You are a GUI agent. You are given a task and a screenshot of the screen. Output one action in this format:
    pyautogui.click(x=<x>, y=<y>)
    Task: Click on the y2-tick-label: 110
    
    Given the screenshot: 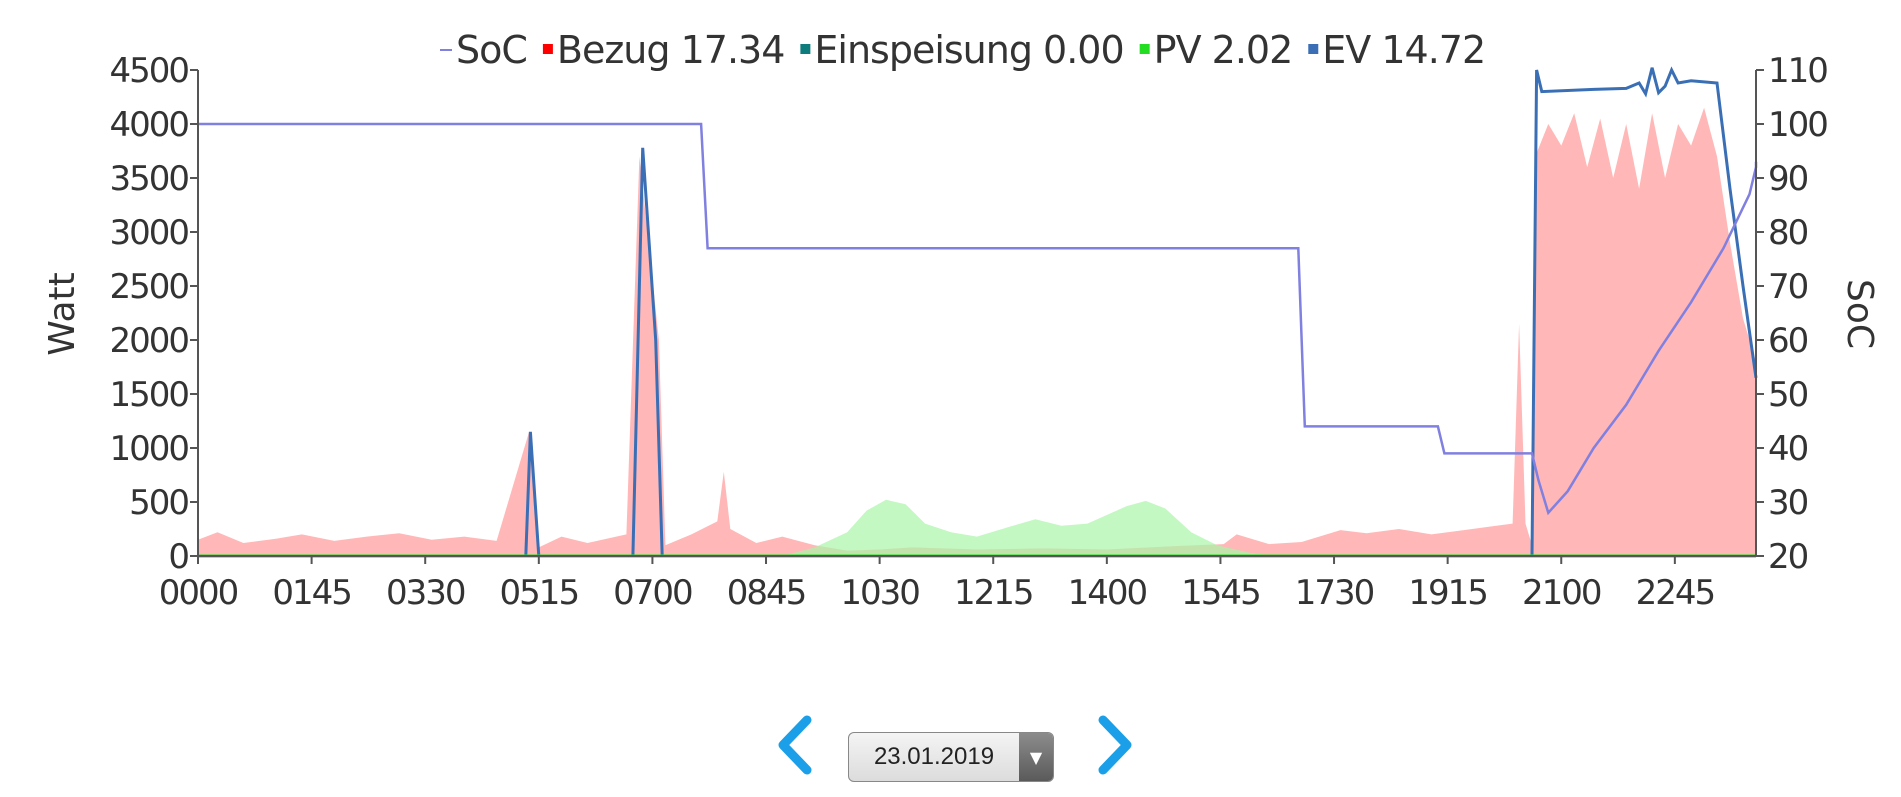 What is the action you would take?
    pyautogui.click(x=1797, y=71)
    